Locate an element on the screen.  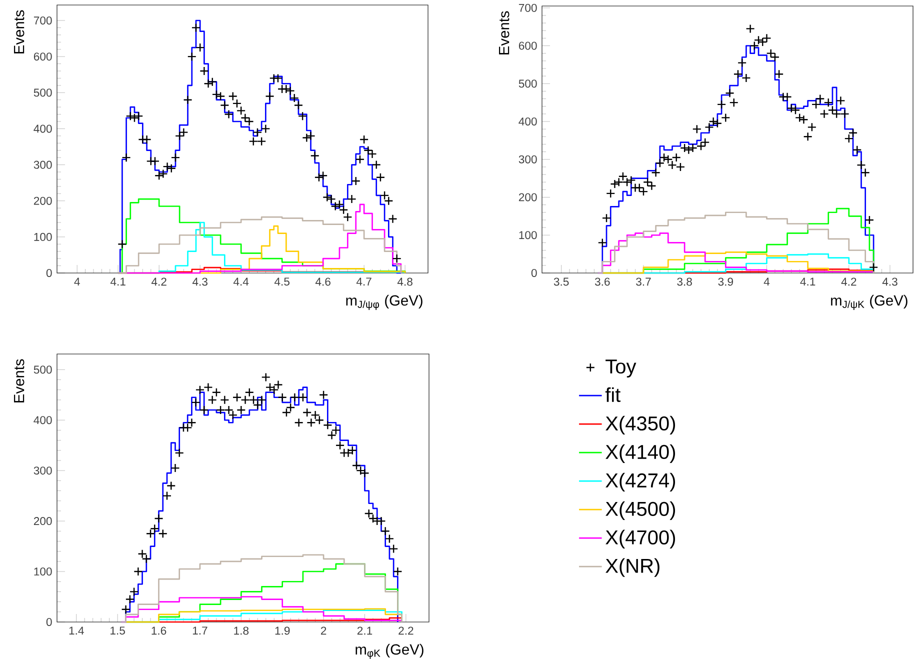
x-tick-label: 4.7 is located at coordinates (364, 282).